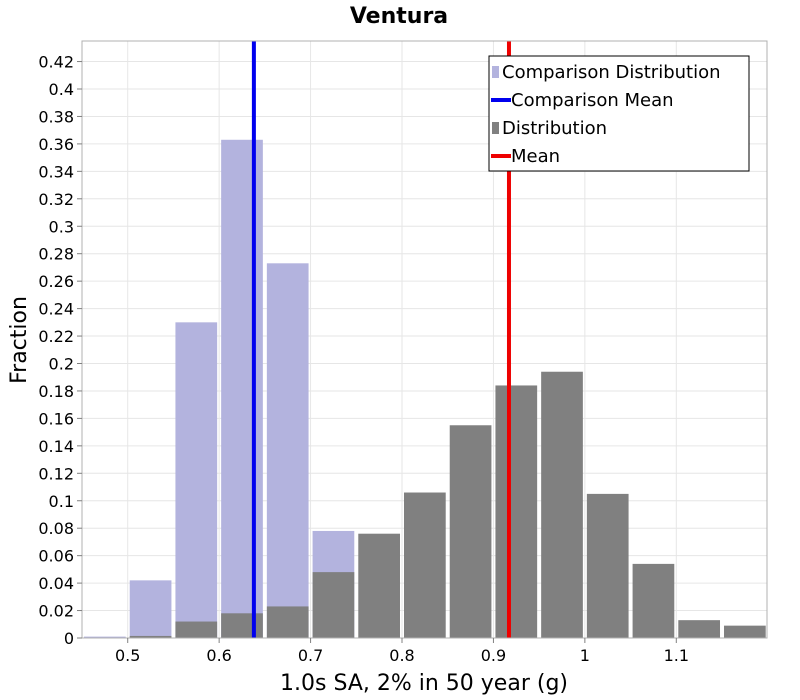 The width and height of the screenshot is (800, 700). What do you see at coordinates (56, 62) in the screenshot?
I see `y-tick-label: 0.42` at bounding box center [56, 62].